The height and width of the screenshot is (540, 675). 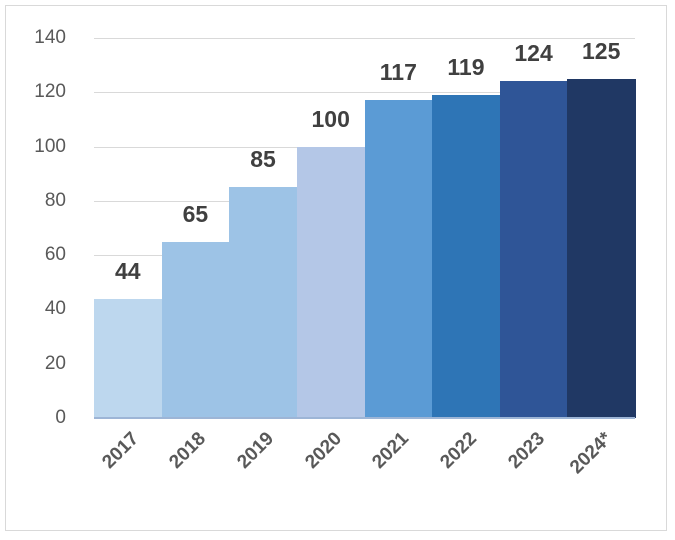 I want to click on y-axis-tick-label: 0, so click(x=60, y=417).